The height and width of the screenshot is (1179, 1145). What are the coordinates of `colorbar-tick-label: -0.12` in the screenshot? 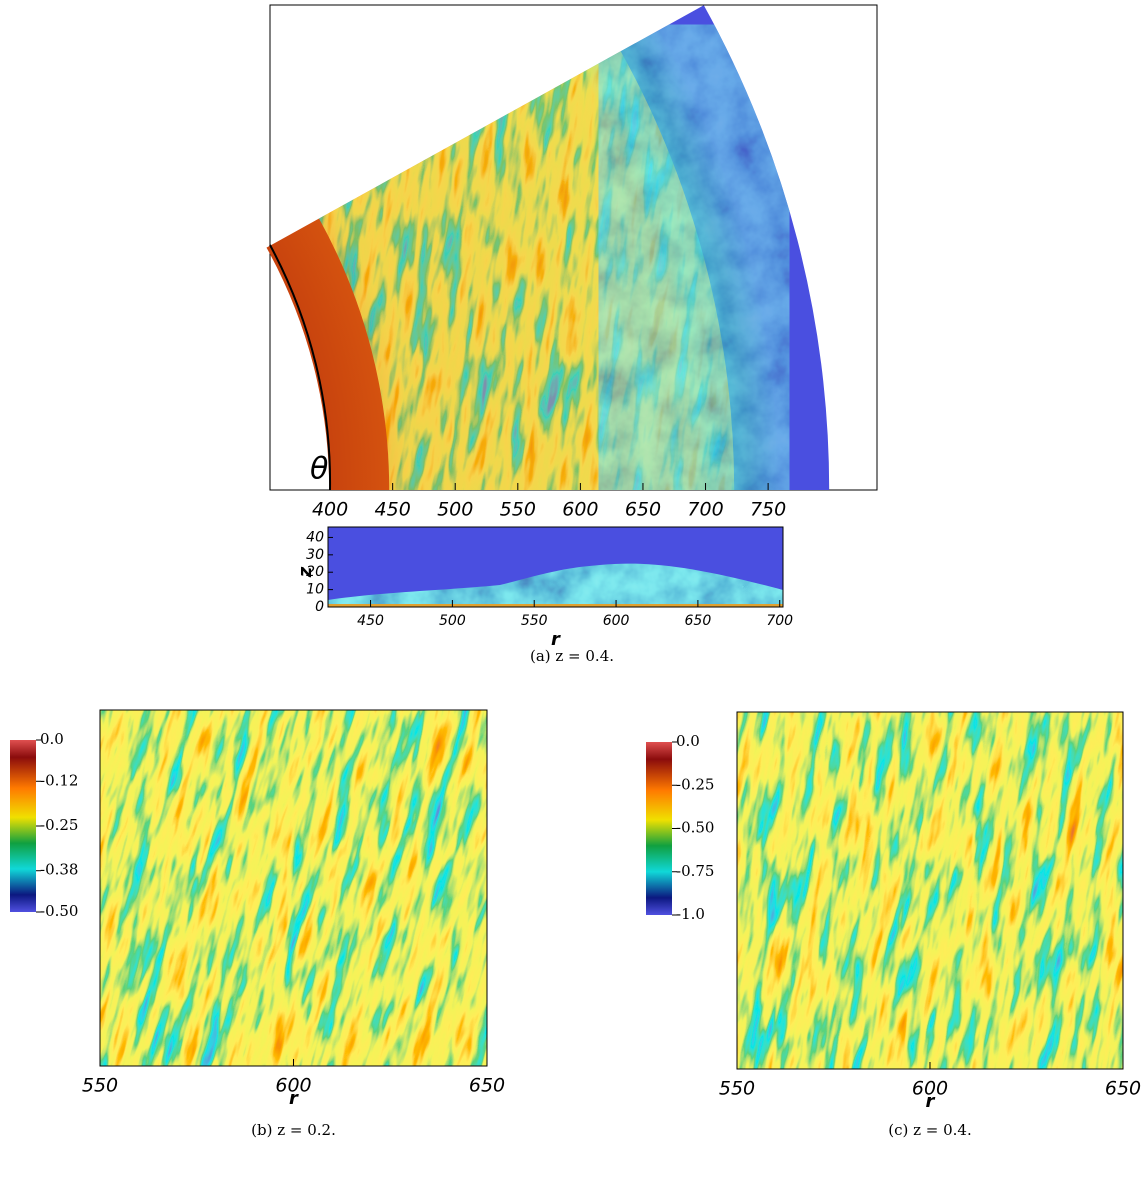 It's located at (59, 780).